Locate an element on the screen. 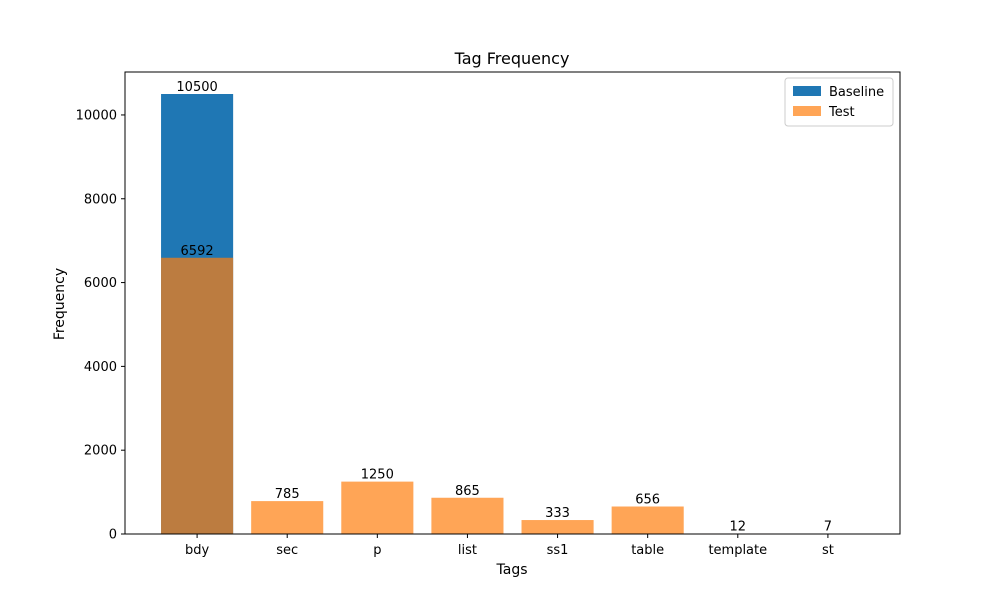  x-tick-label-sec: sec is located at coordinates (287, 550).